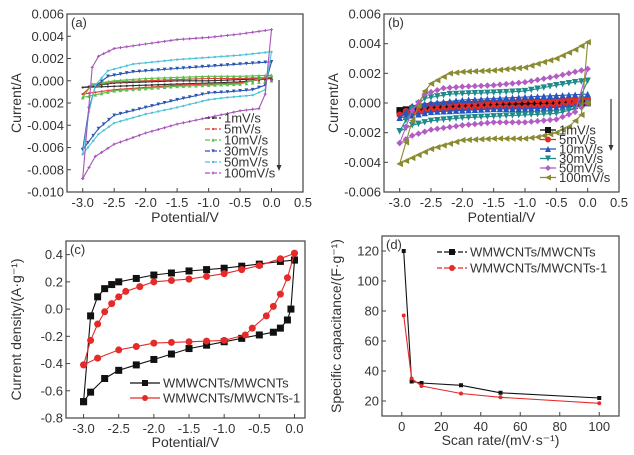  What do you see at coordinates (333, 102) in the screenshot?
I see `y-axis-label: Current/A` at bounding box center [333, 102].